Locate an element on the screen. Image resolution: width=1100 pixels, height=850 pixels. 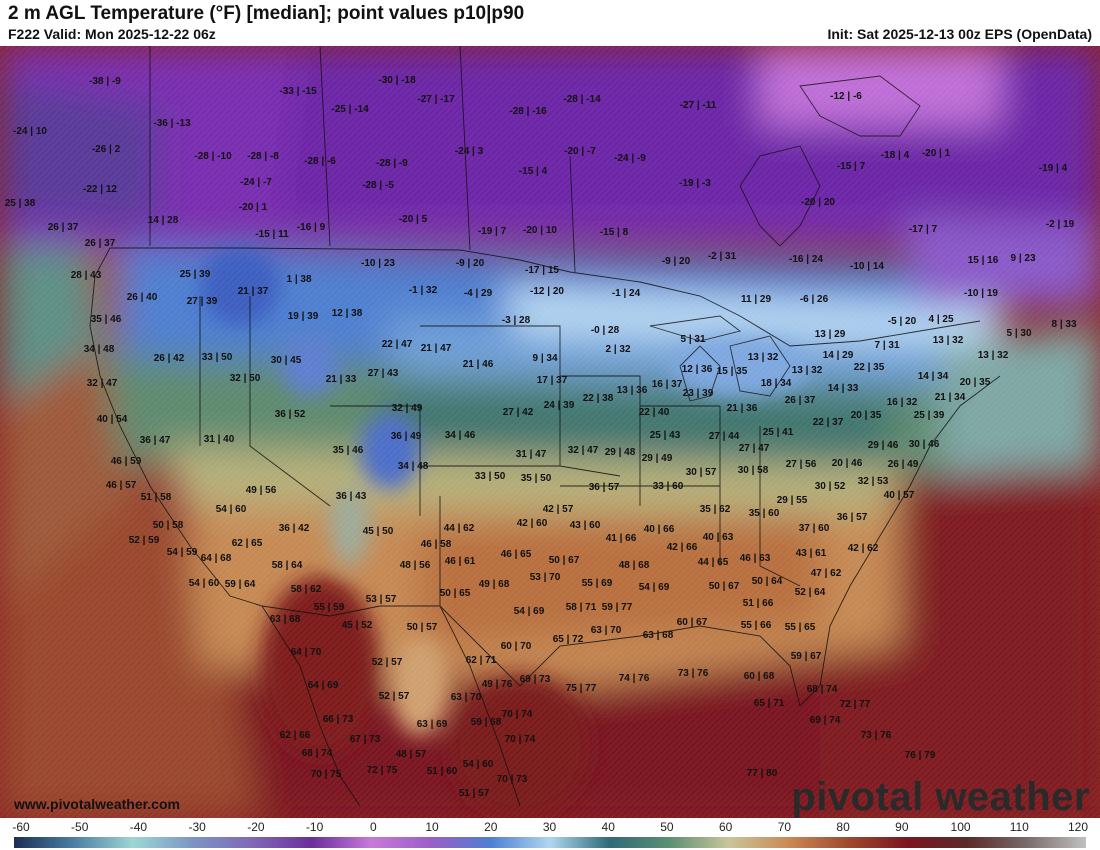
point-value: -15 | 7 is located at coordinates (851, 166).